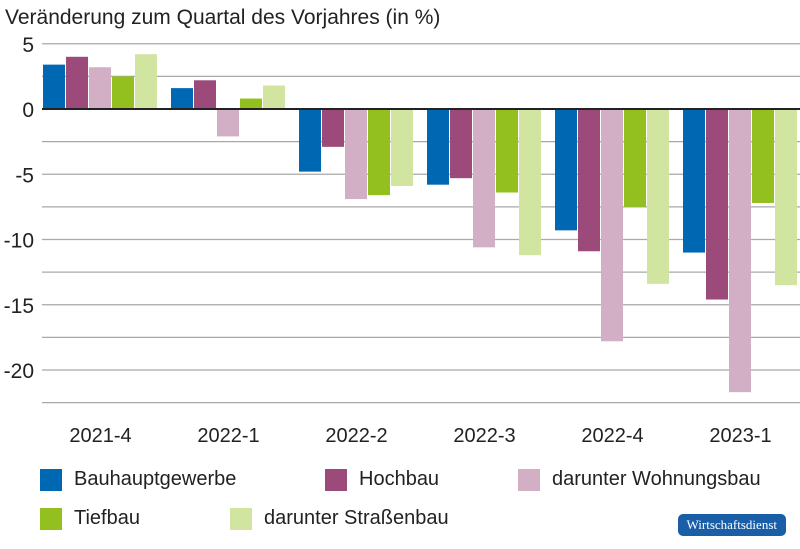 This screenshot has height=549, width=800. I want to click on y-tick-label: -20, so click(19, 371).